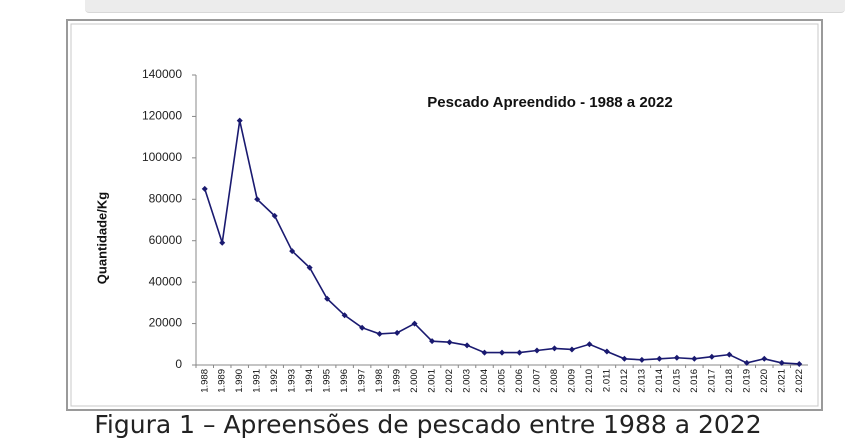 The height and width of the screenshot is (447, 856). Describe the element at coordinates (362, 381) in the screenshot. I see `x-tick-label: 1.997` at that location.